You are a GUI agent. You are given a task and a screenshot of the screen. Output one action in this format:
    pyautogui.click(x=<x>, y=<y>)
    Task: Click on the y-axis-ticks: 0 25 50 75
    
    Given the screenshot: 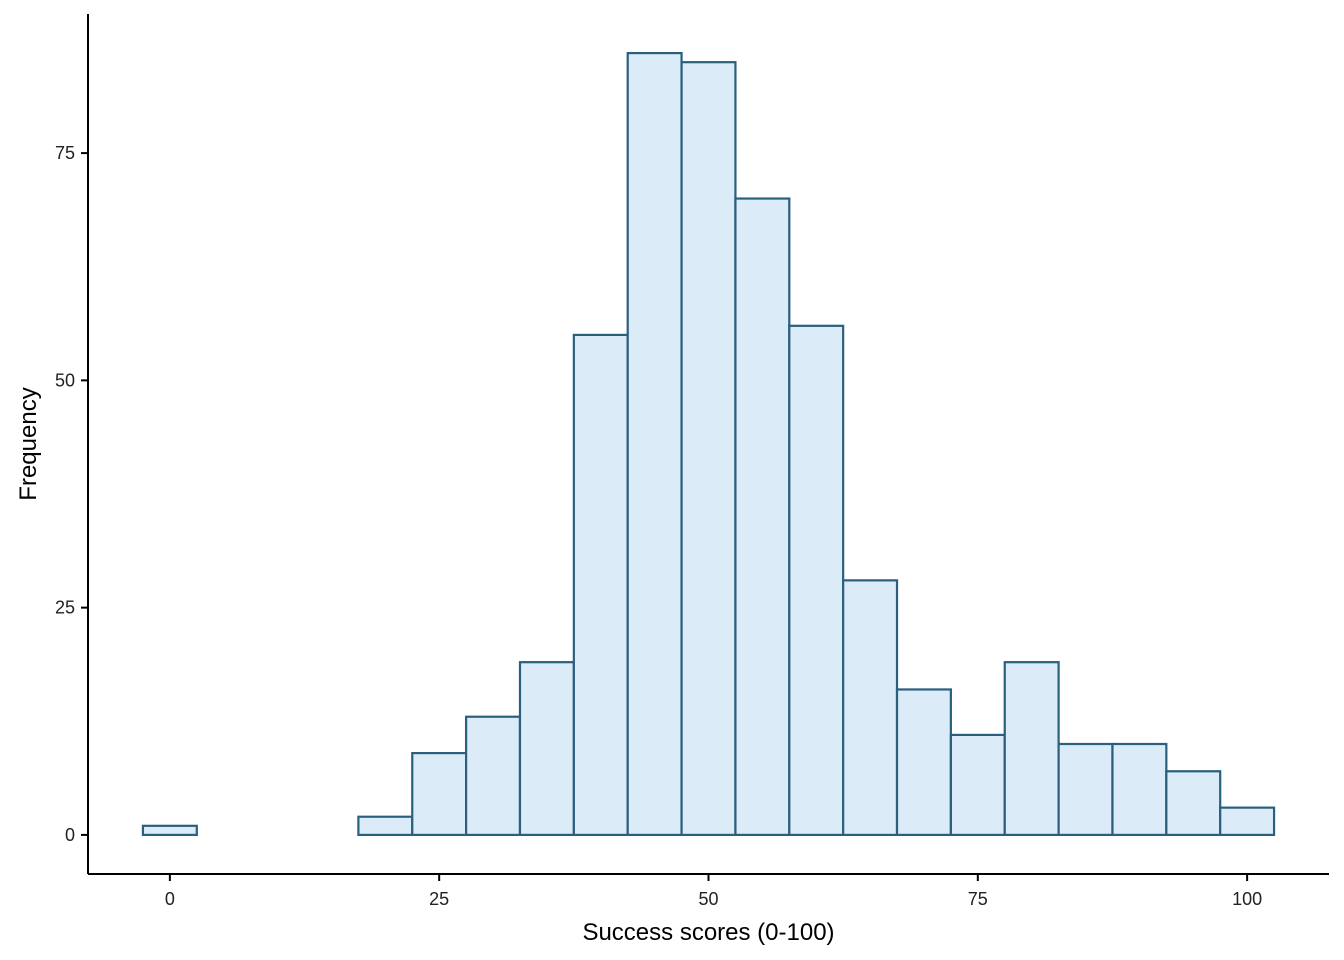 What is the action you would take?
    pyautogui.click(x=71, y=494)
    